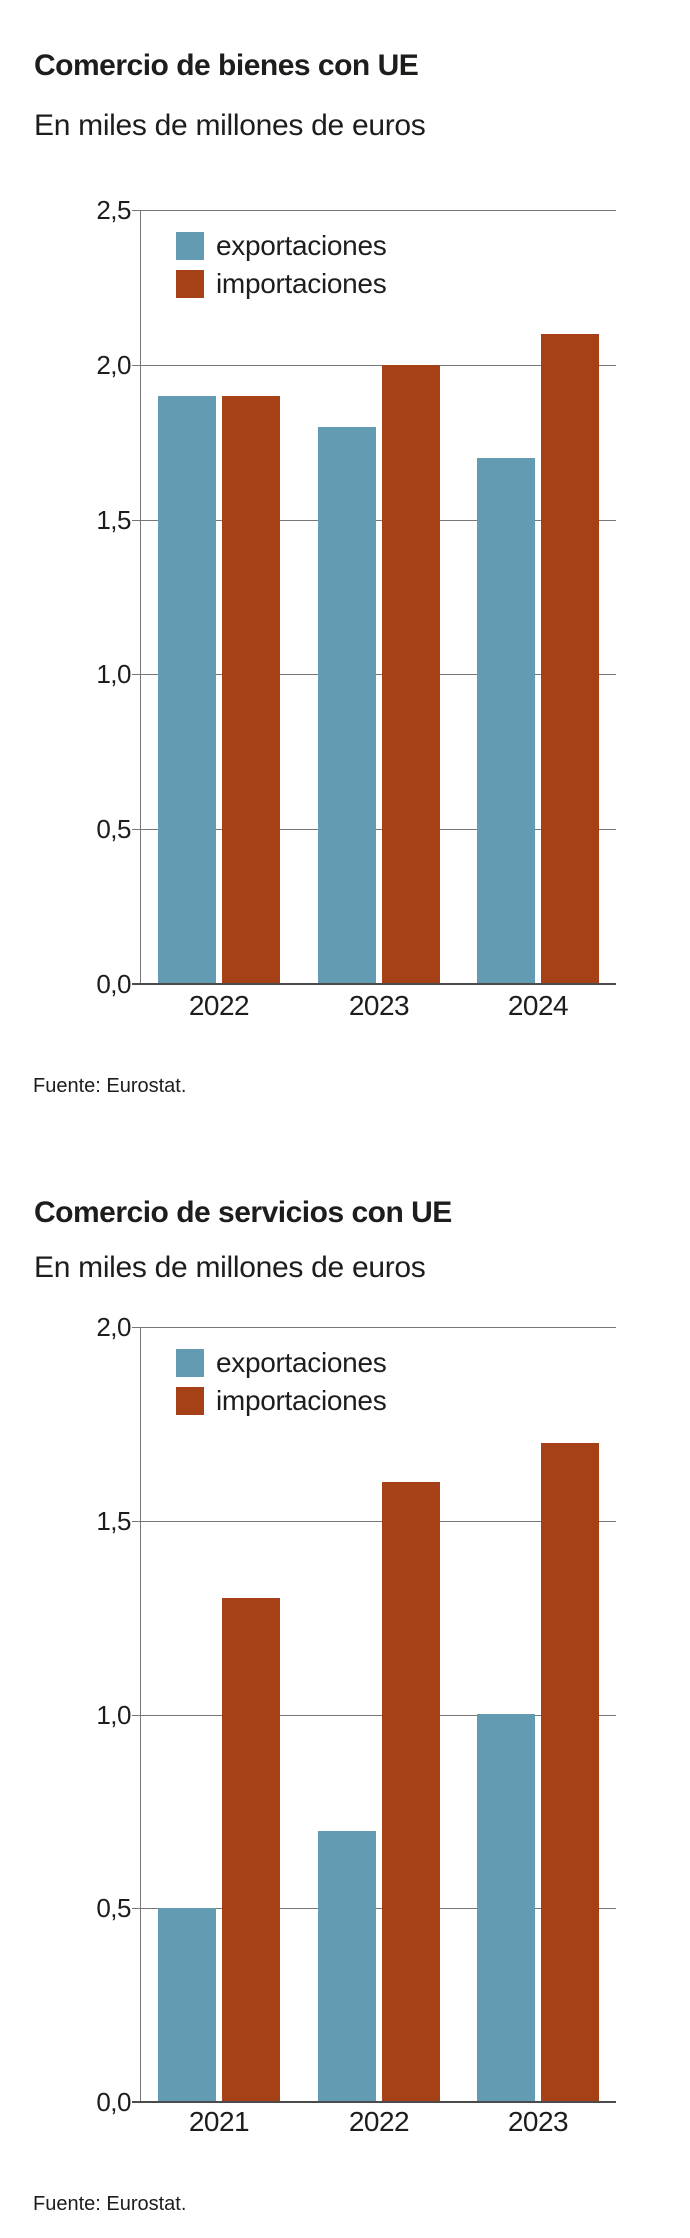  Describe the element at coordinates (374, 1715) in the screenshot. I see `gridline-1,0` at that location.